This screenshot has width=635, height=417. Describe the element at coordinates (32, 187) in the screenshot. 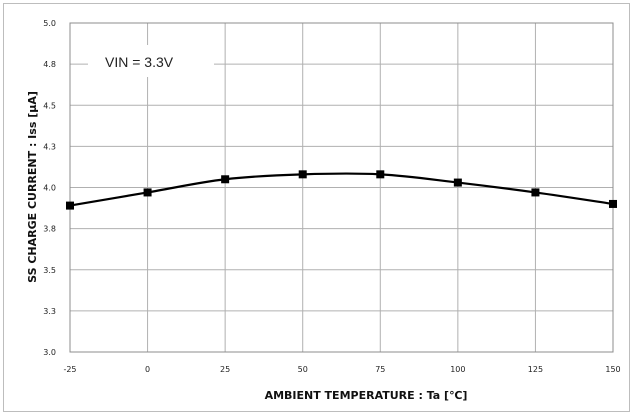

I see `y-axis-title: SS CHARGE CURRENT : Iss [μA]` at that location.